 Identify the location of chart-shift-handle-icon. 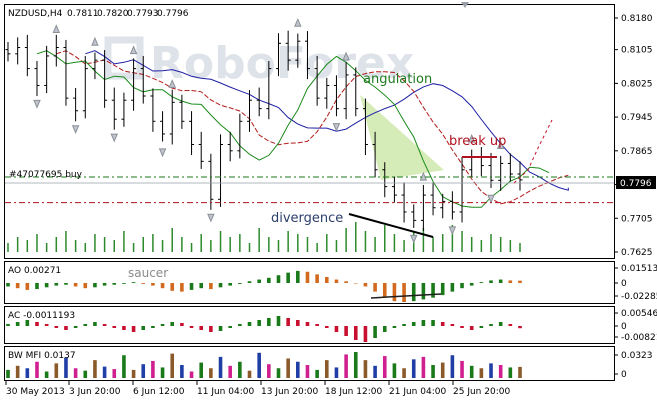
(465, 5).